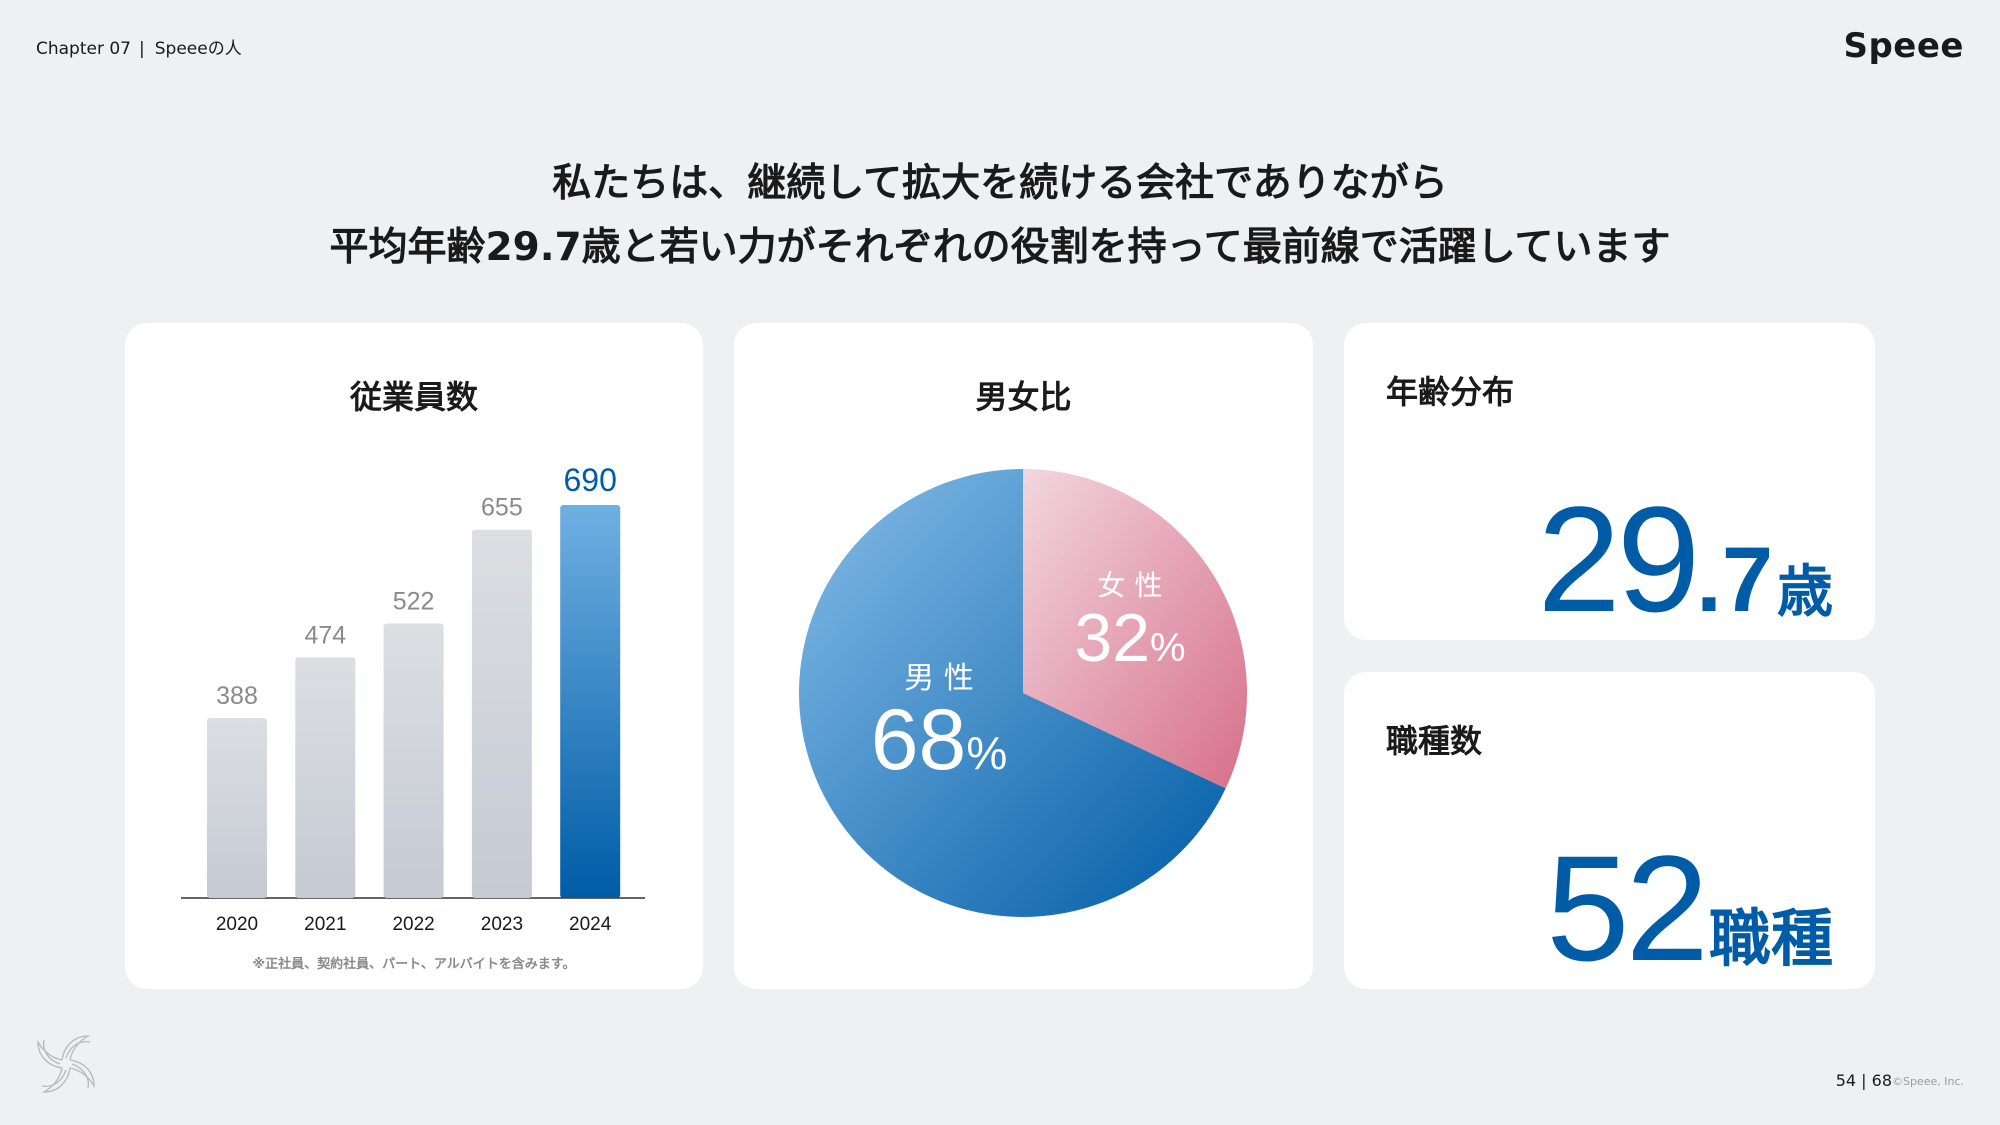  I want to click on x-tick-label: 2021, so click(325, 924).